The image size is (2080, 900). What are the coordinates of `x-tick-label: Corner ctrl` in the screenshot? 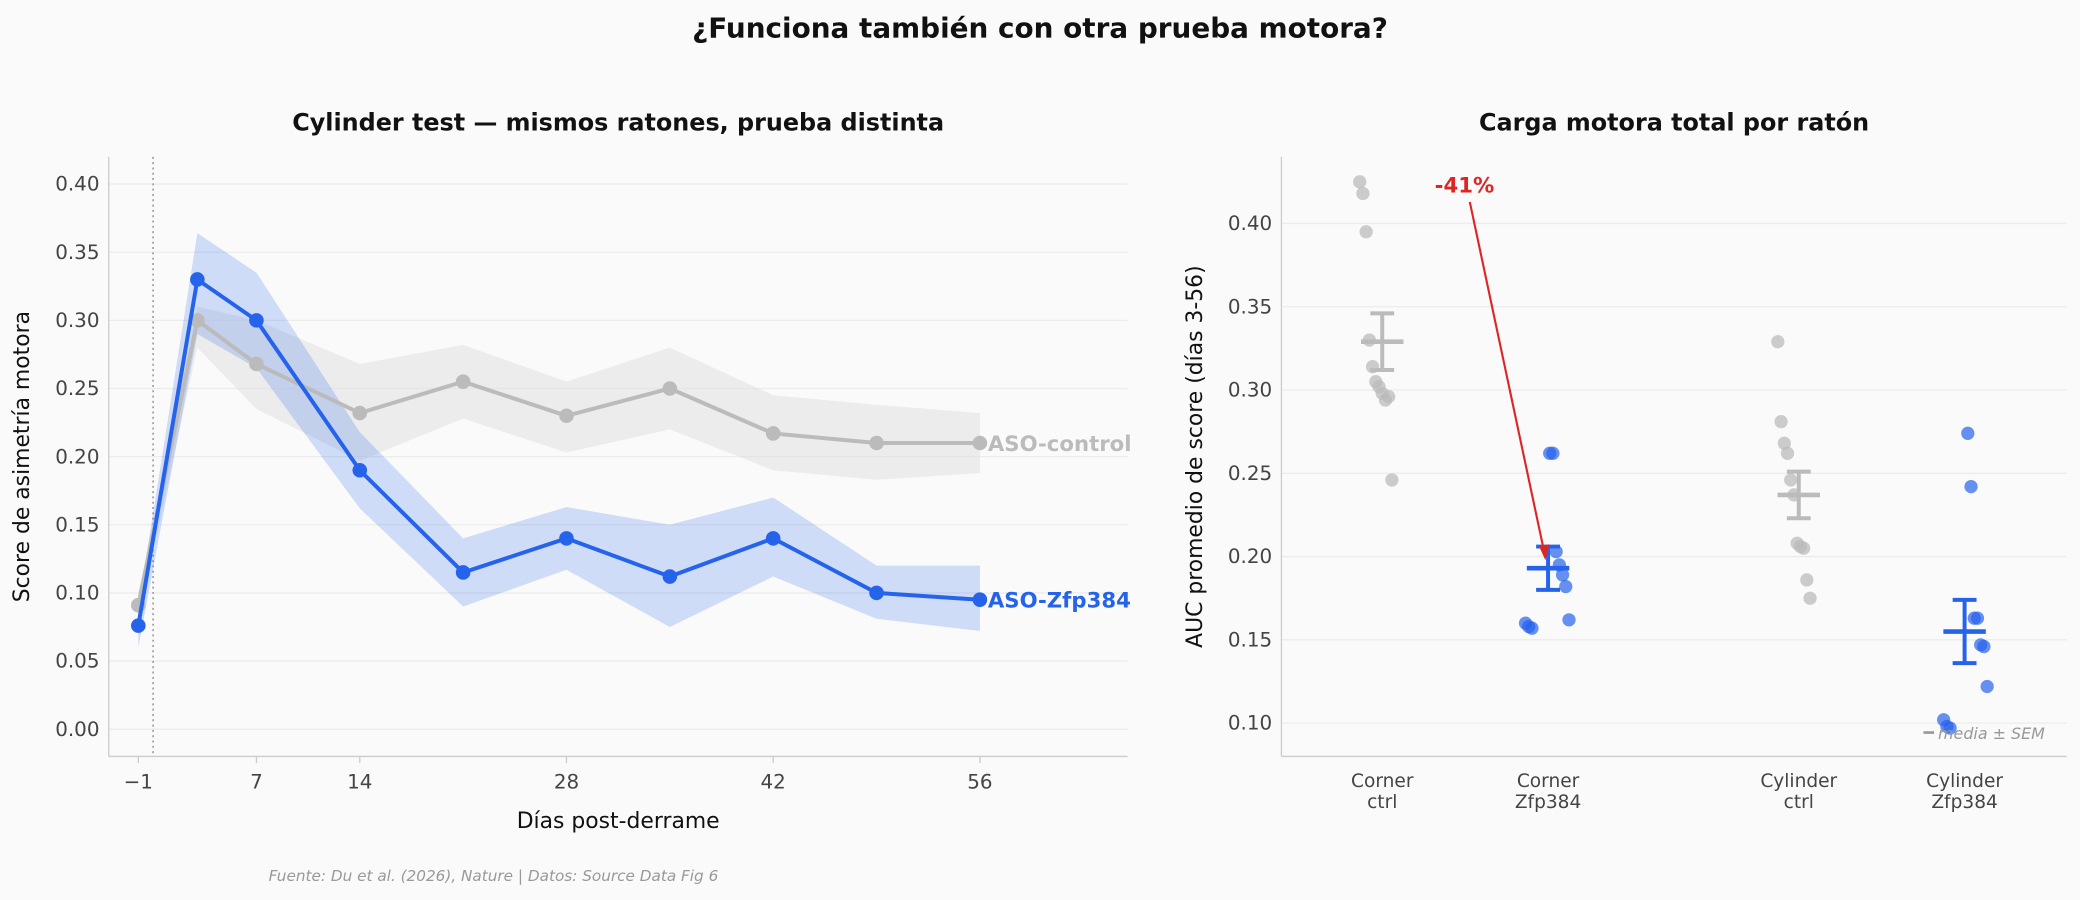 It's located at (1382, 792).